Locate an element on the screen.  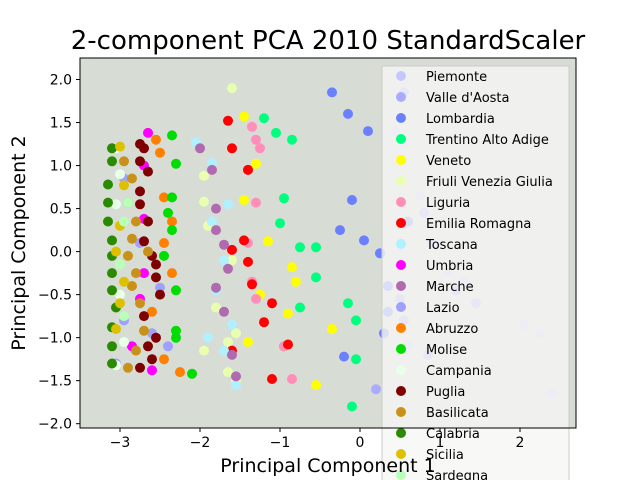
legend-label: Liguria is located at coordinates (448, 203).